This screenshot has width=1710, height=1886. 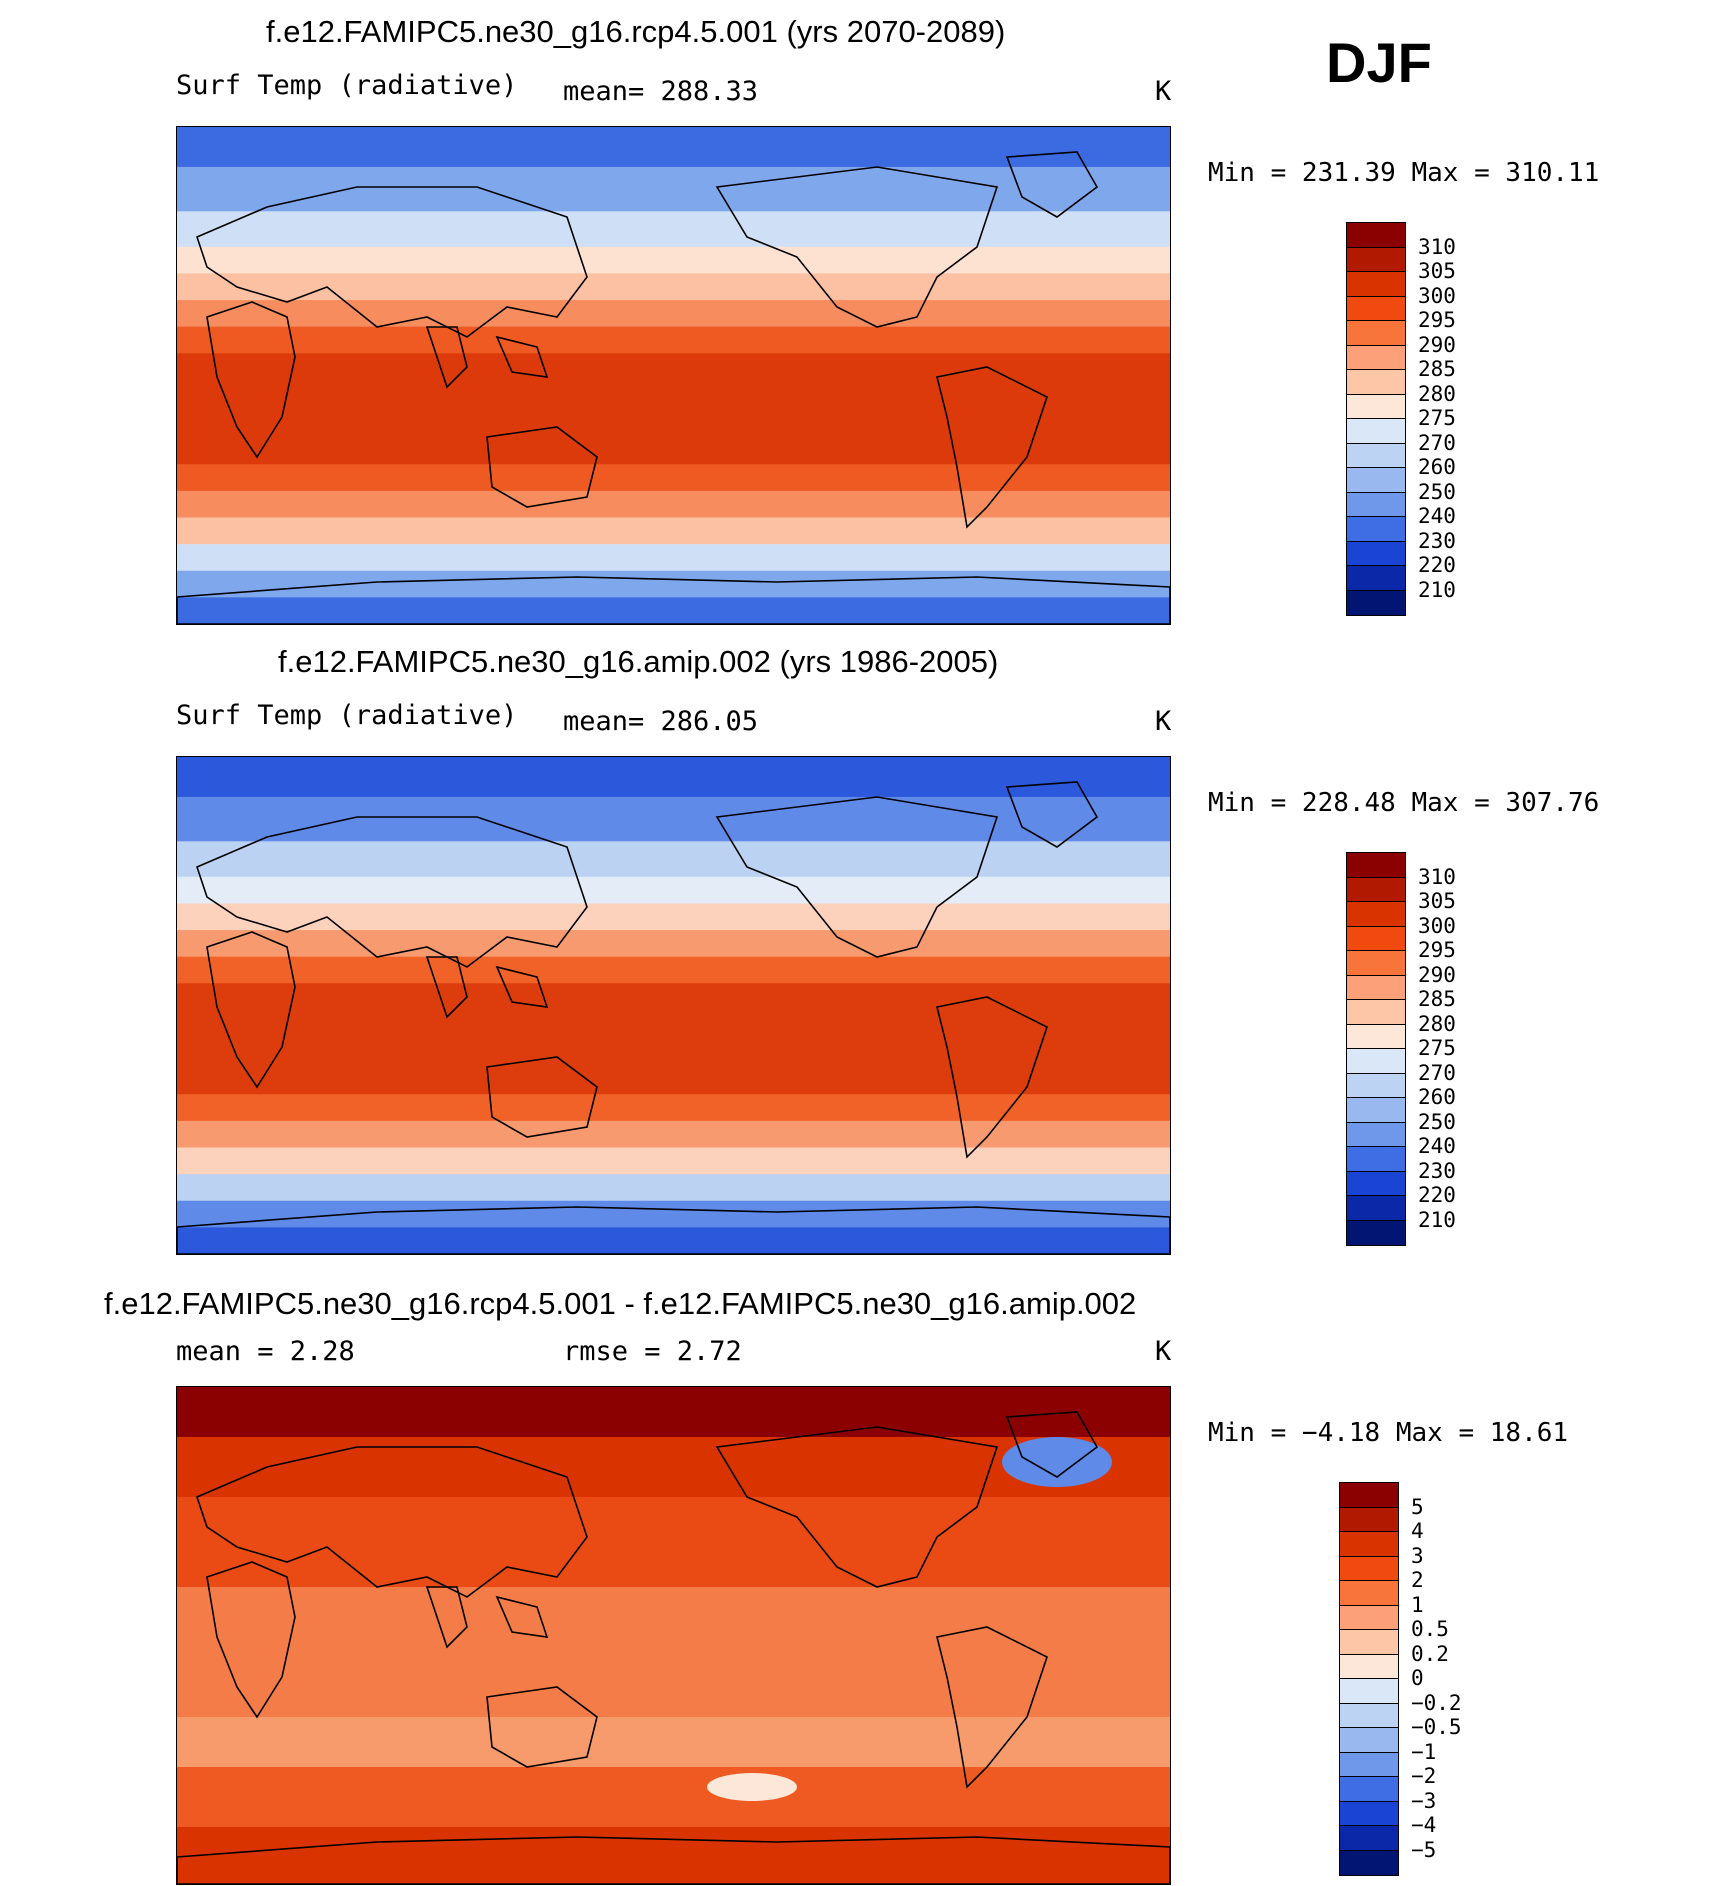 I want to click on panel2-mean: mean= 286.05, so click(x=661, y=721).